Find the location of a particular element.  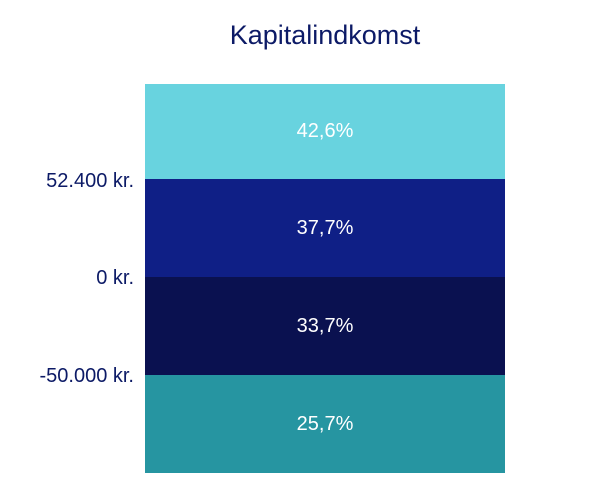

band-top: 42,6% is located at coordinates (325, 131).